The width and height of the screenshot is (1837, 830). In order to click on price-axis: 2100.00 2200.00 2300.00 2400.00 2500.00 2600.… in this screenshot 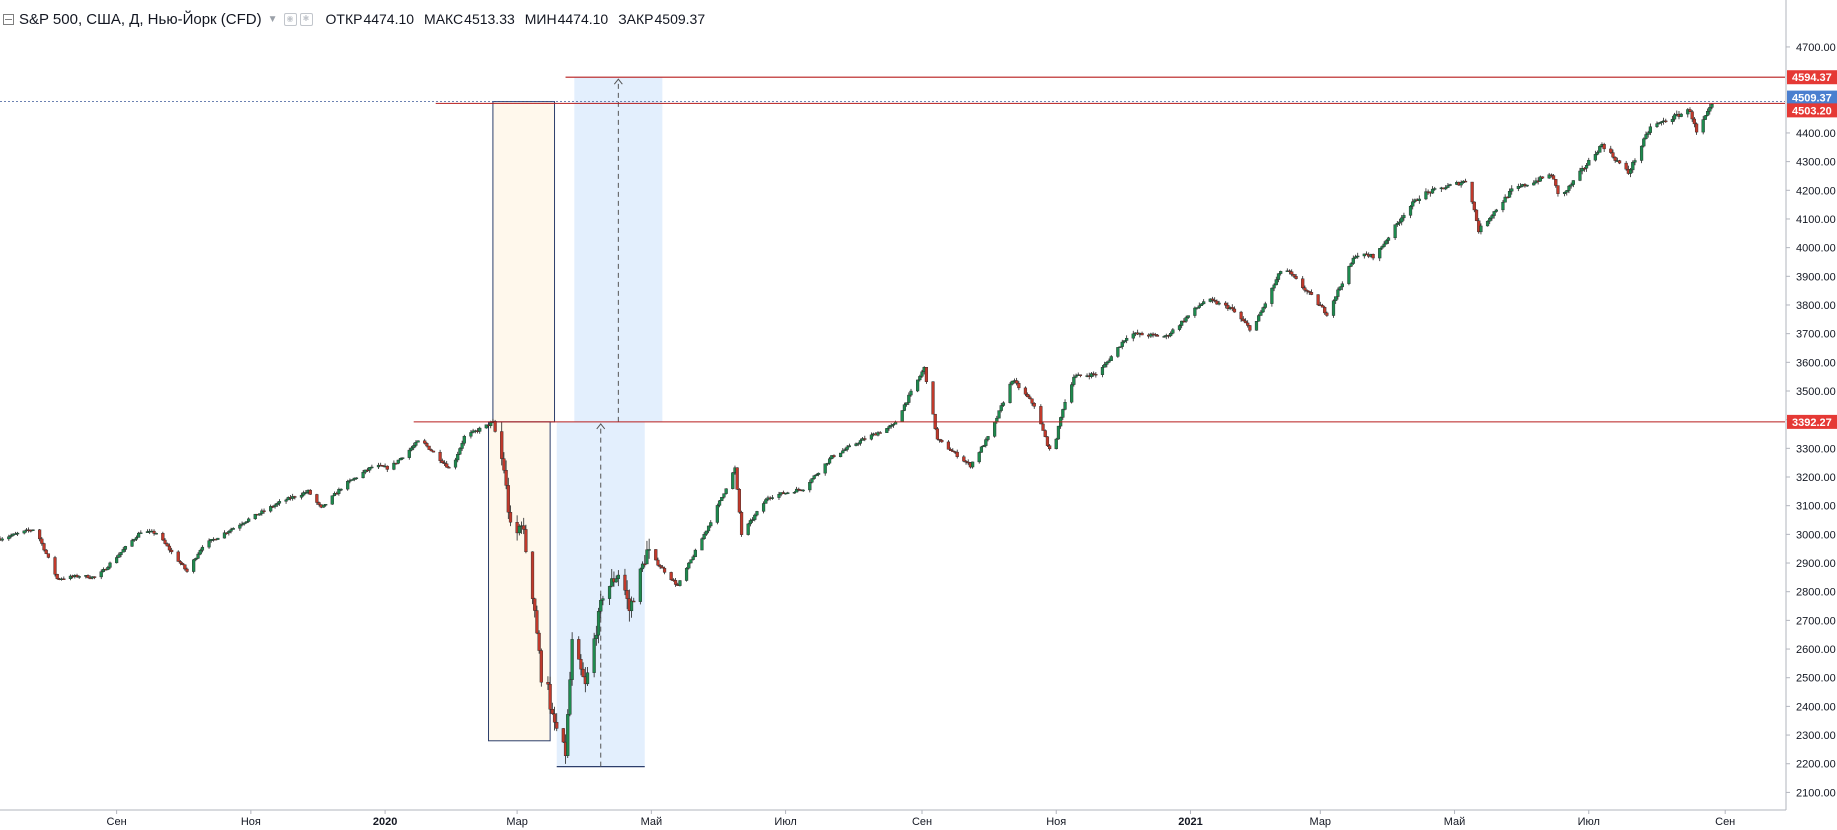, I will do `click(1811, 405)`.